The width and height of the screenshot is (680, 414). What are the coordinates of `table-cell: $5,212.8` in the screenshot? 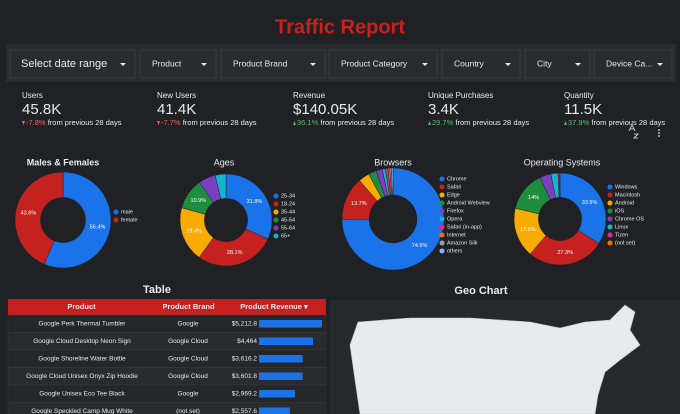 It's located at (245, 323).